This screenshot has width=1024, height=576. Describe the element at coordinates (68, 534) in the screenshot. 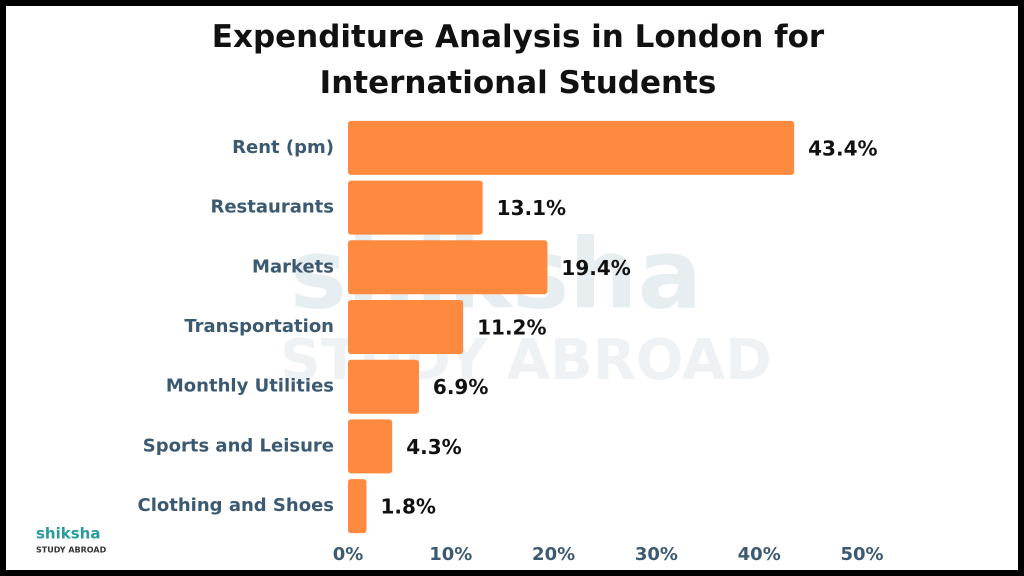

I see `logo-brand: shiksha` at that location.